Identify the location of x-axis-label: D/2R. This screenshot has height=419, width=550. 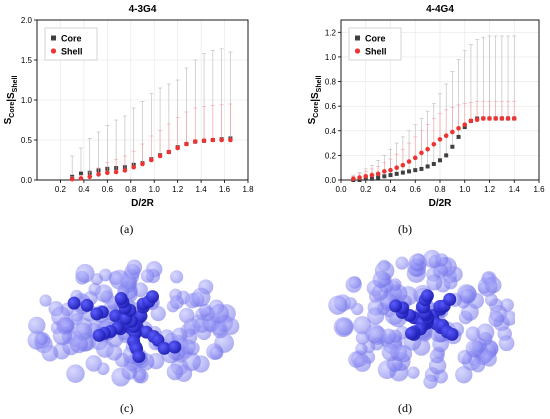
(143, 203).